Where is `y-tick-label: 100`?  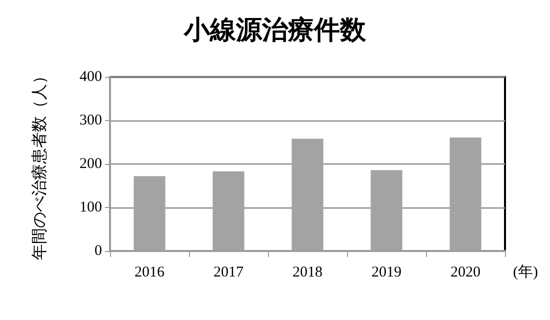
y-tick-label: 100 is located at coordinates (91, 208).